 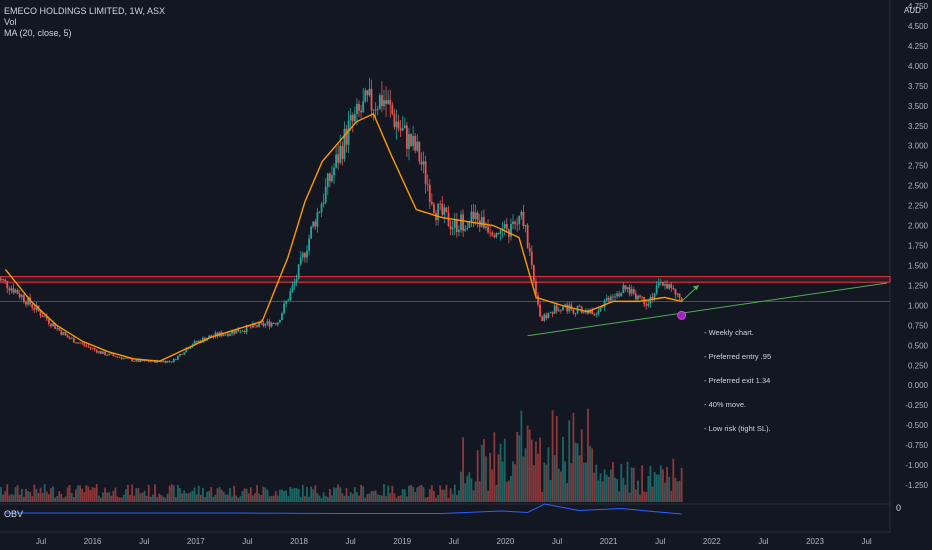 I want to click on entry-marker, so click(x=682, y=315).